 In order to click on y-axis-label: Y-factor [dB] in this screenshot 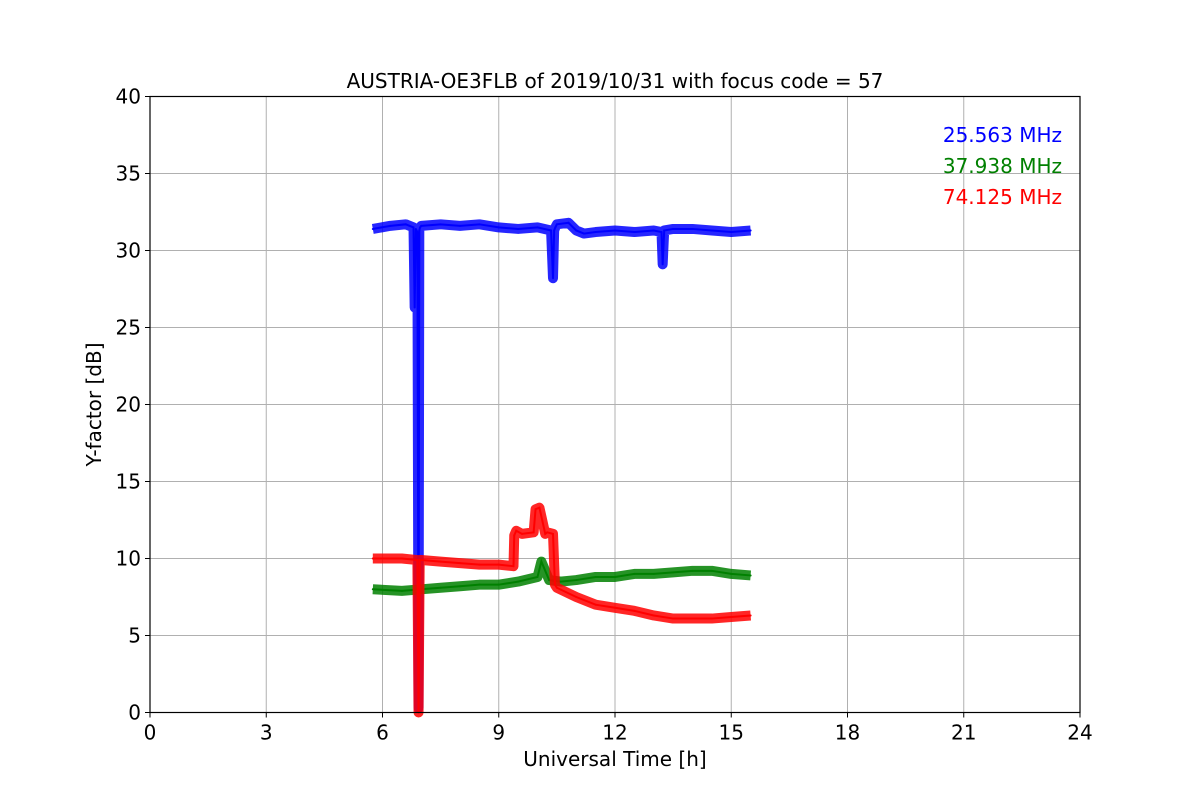, I will do `click(94, 404)`.